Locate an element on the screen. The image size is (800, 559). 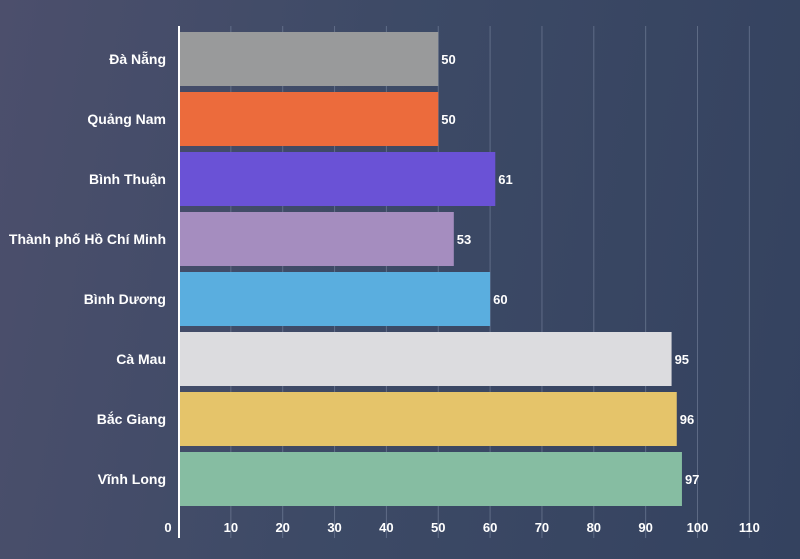
category-label: Vĩnh Long is located at coordinates (132, 479).